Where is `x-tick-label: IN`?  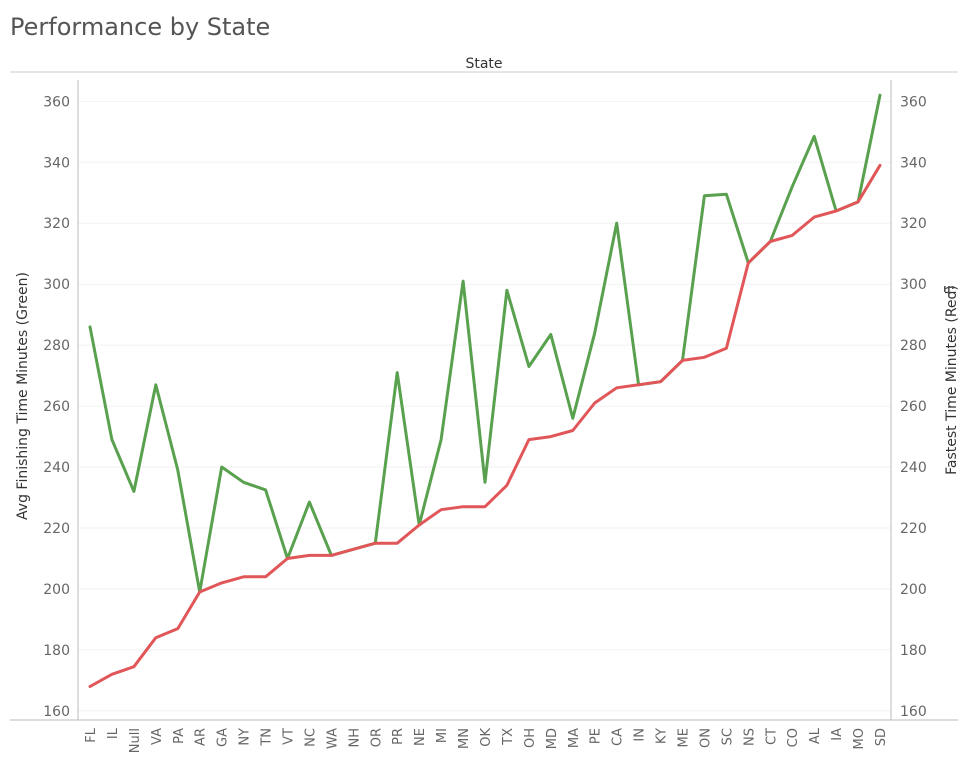 x-tick-label: IN is located at coordinates (640, 735).